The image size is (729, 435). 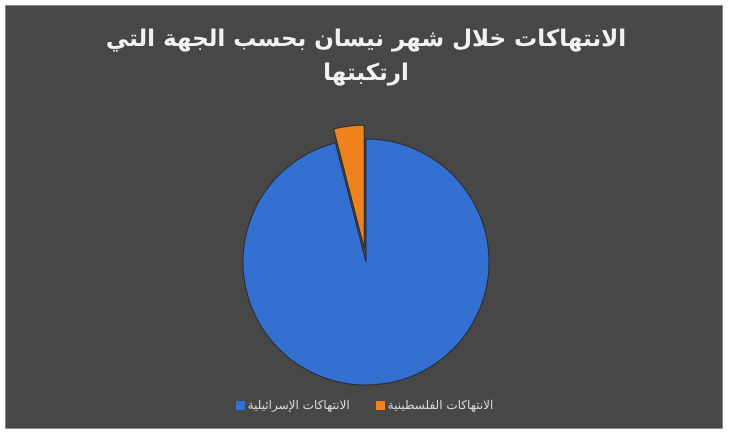 I want to click on chart-title: الانتهاكات خلال شهر نيسان بحسب الجهة التي ارتكبتها, so click(x=366, y=56).